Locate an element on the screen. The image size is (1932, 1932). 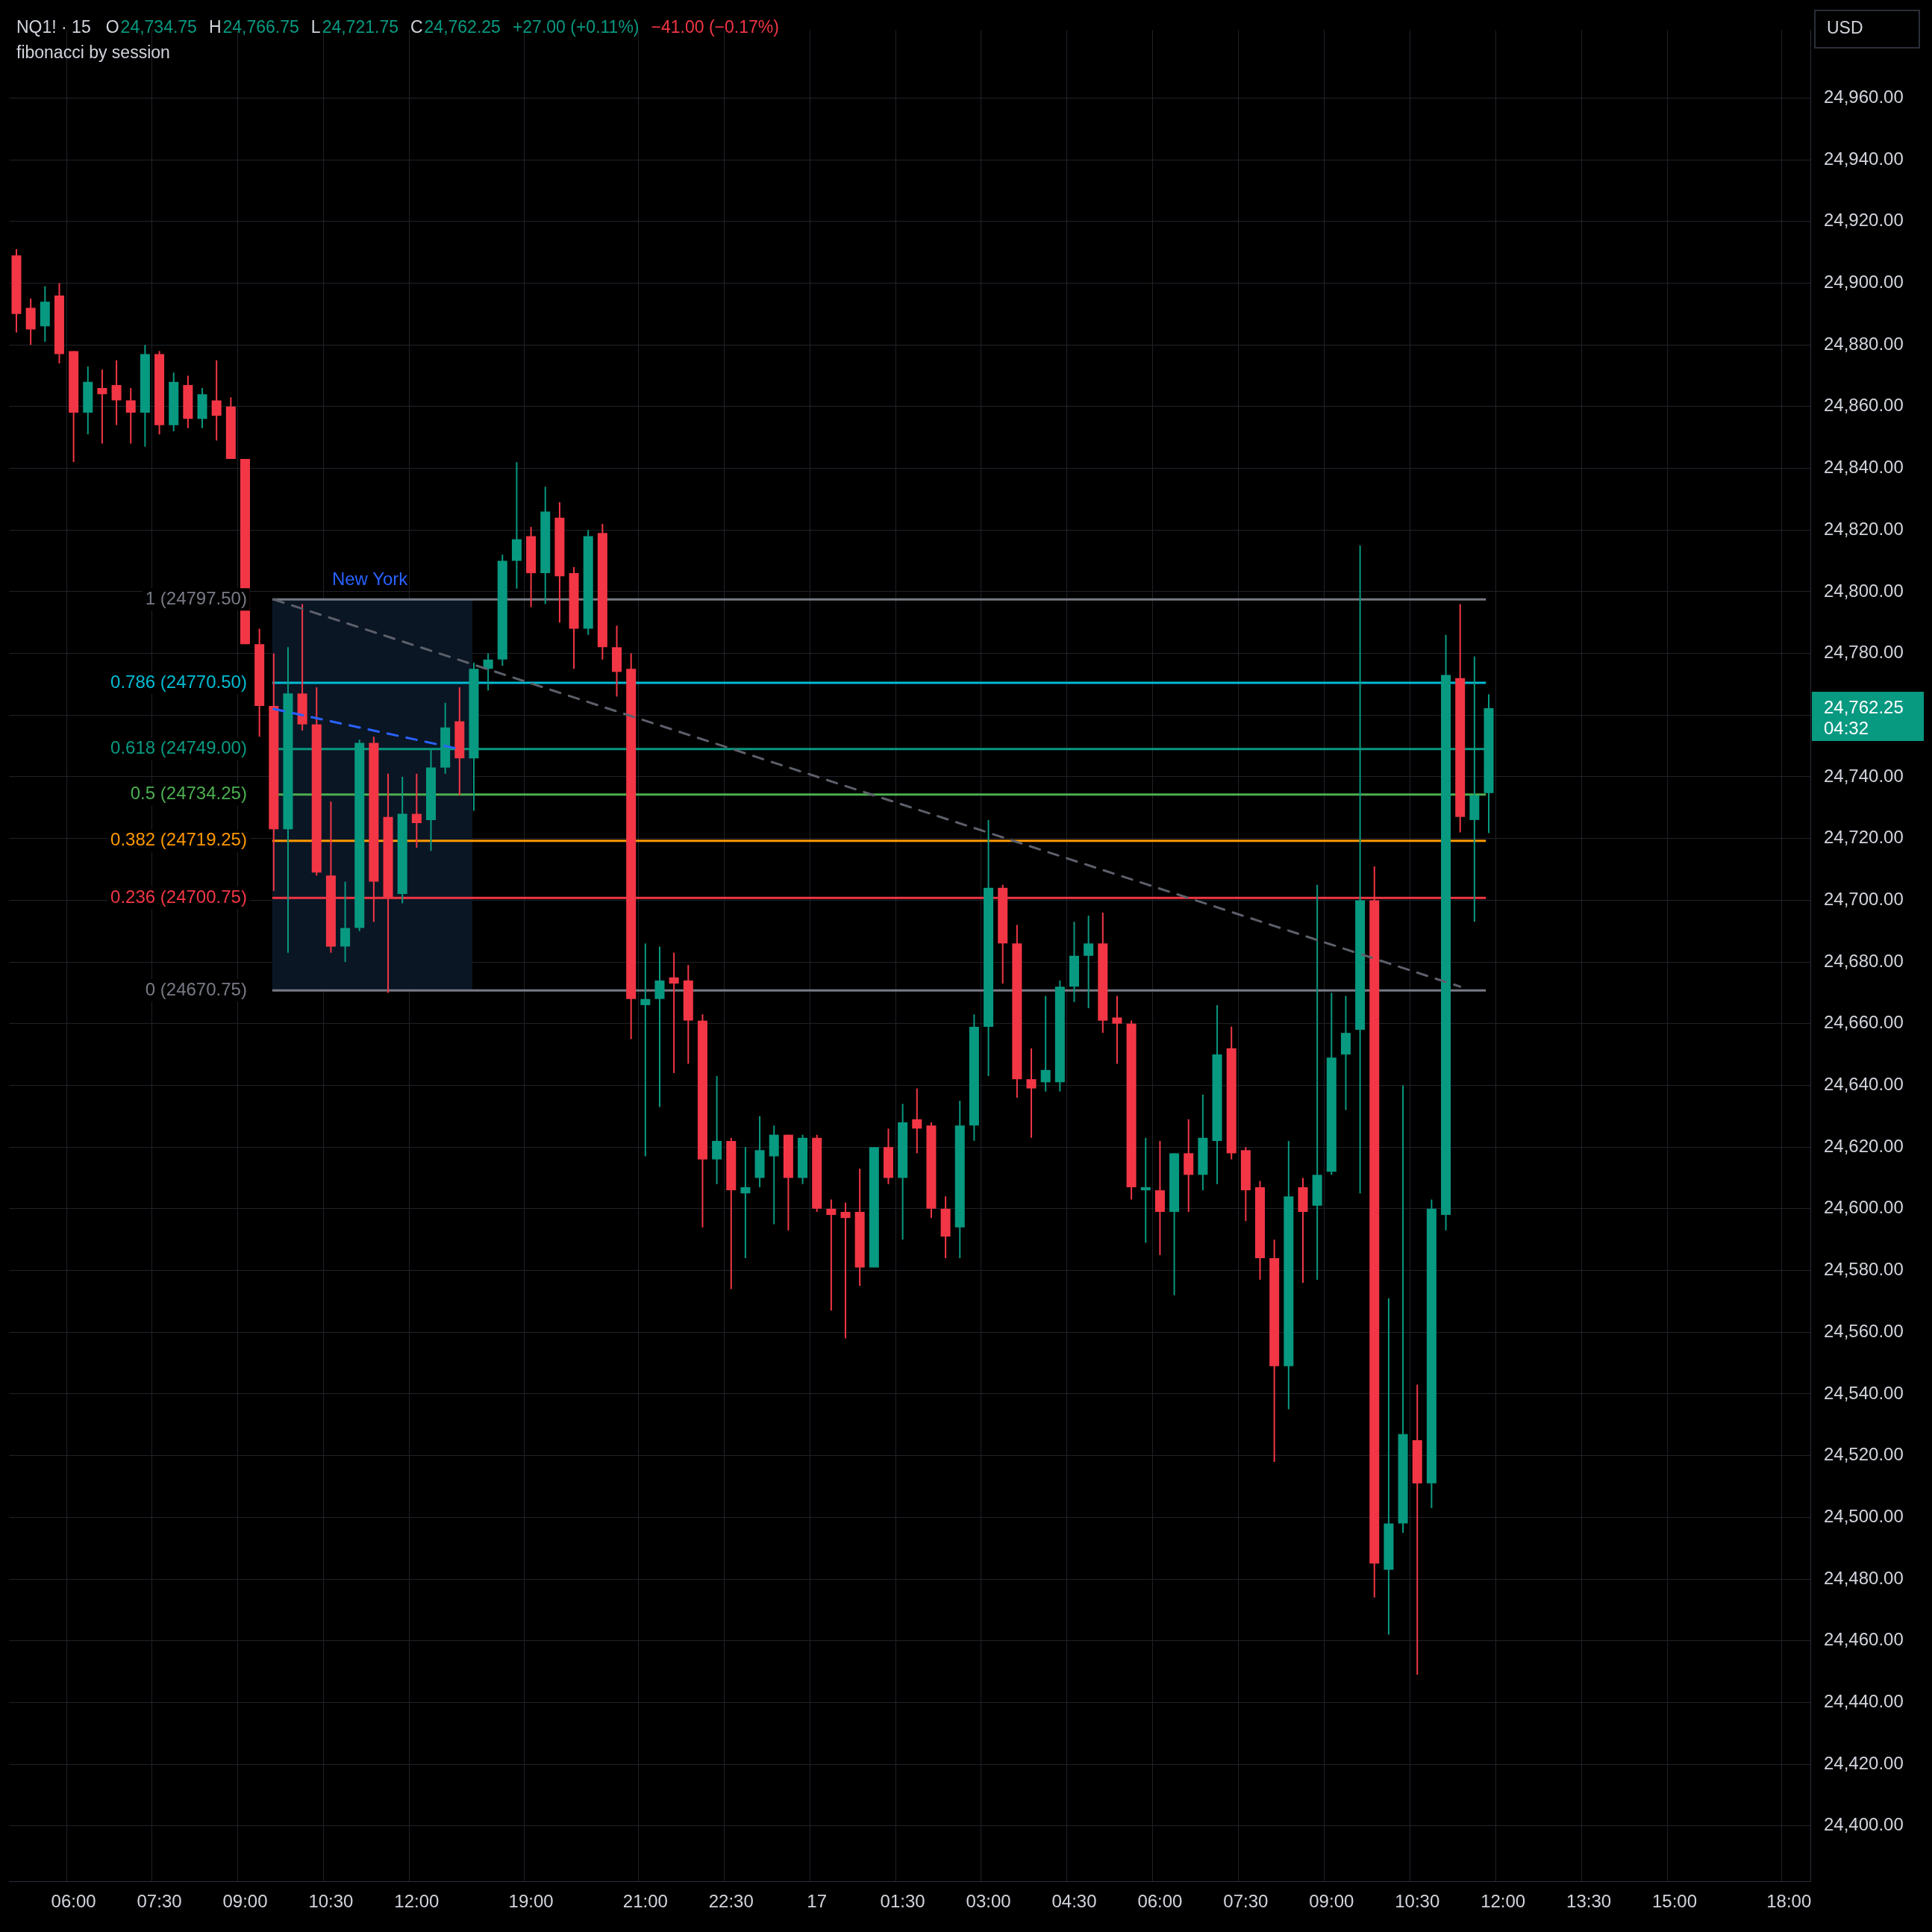
ref-line-label: 0.5 (24734.25) is located at coordinates (188, 793).